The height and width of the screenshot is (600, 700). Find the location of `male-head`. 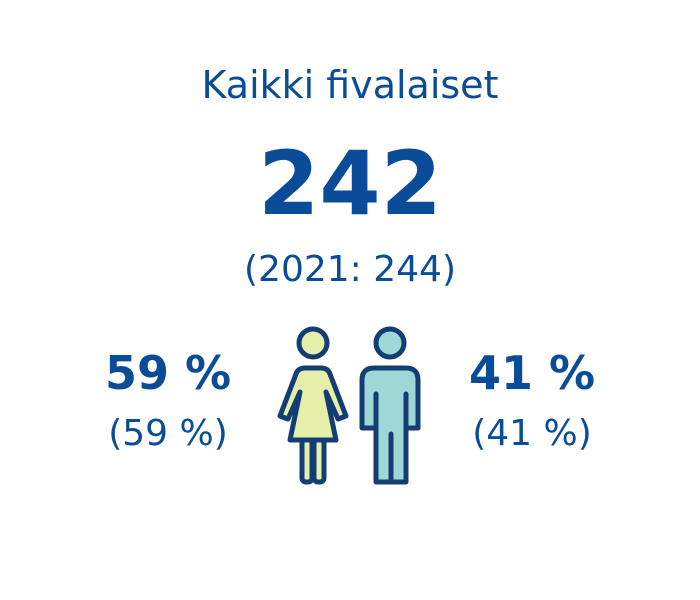

male-head is located at coordinates (390, 343).